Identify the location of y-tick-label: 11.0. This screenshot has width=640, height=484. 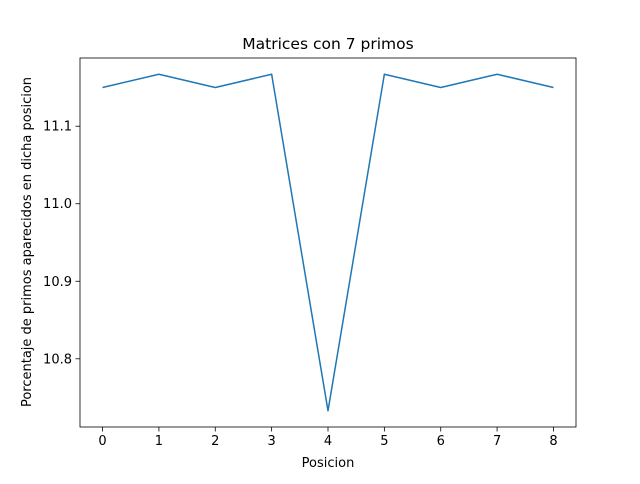
(57, 204).